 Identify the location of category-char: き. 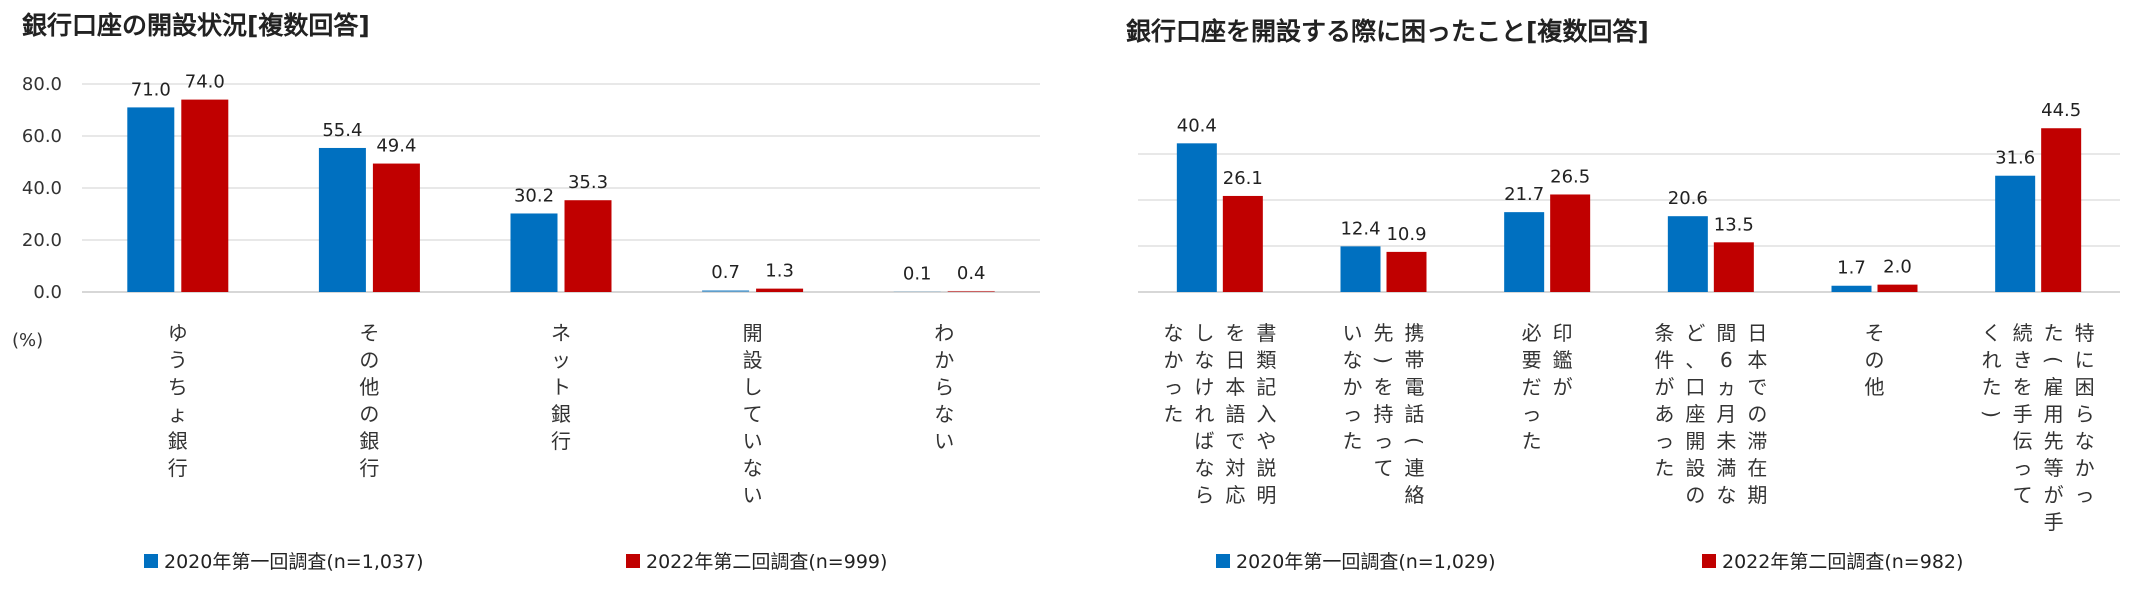
(2023, 360).